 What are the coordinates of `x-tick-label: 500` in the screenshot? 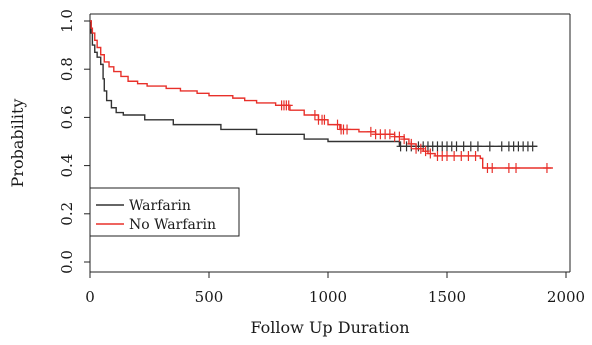 It's located at (209, 297).